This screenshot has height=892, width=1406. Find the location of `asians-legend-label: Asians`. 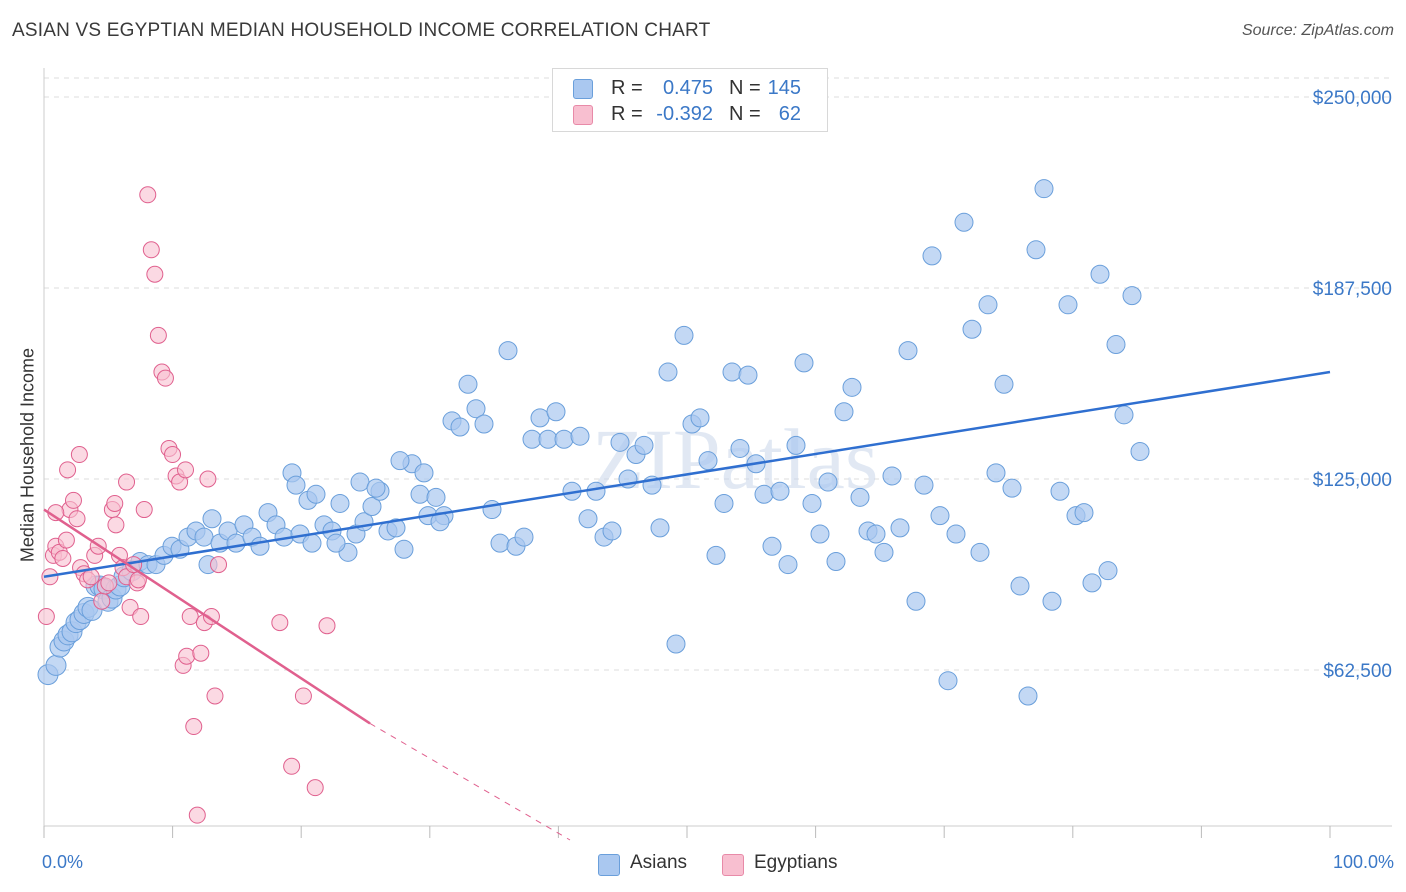

asians-legend-label: Asians is located at coordinates (659, 862).